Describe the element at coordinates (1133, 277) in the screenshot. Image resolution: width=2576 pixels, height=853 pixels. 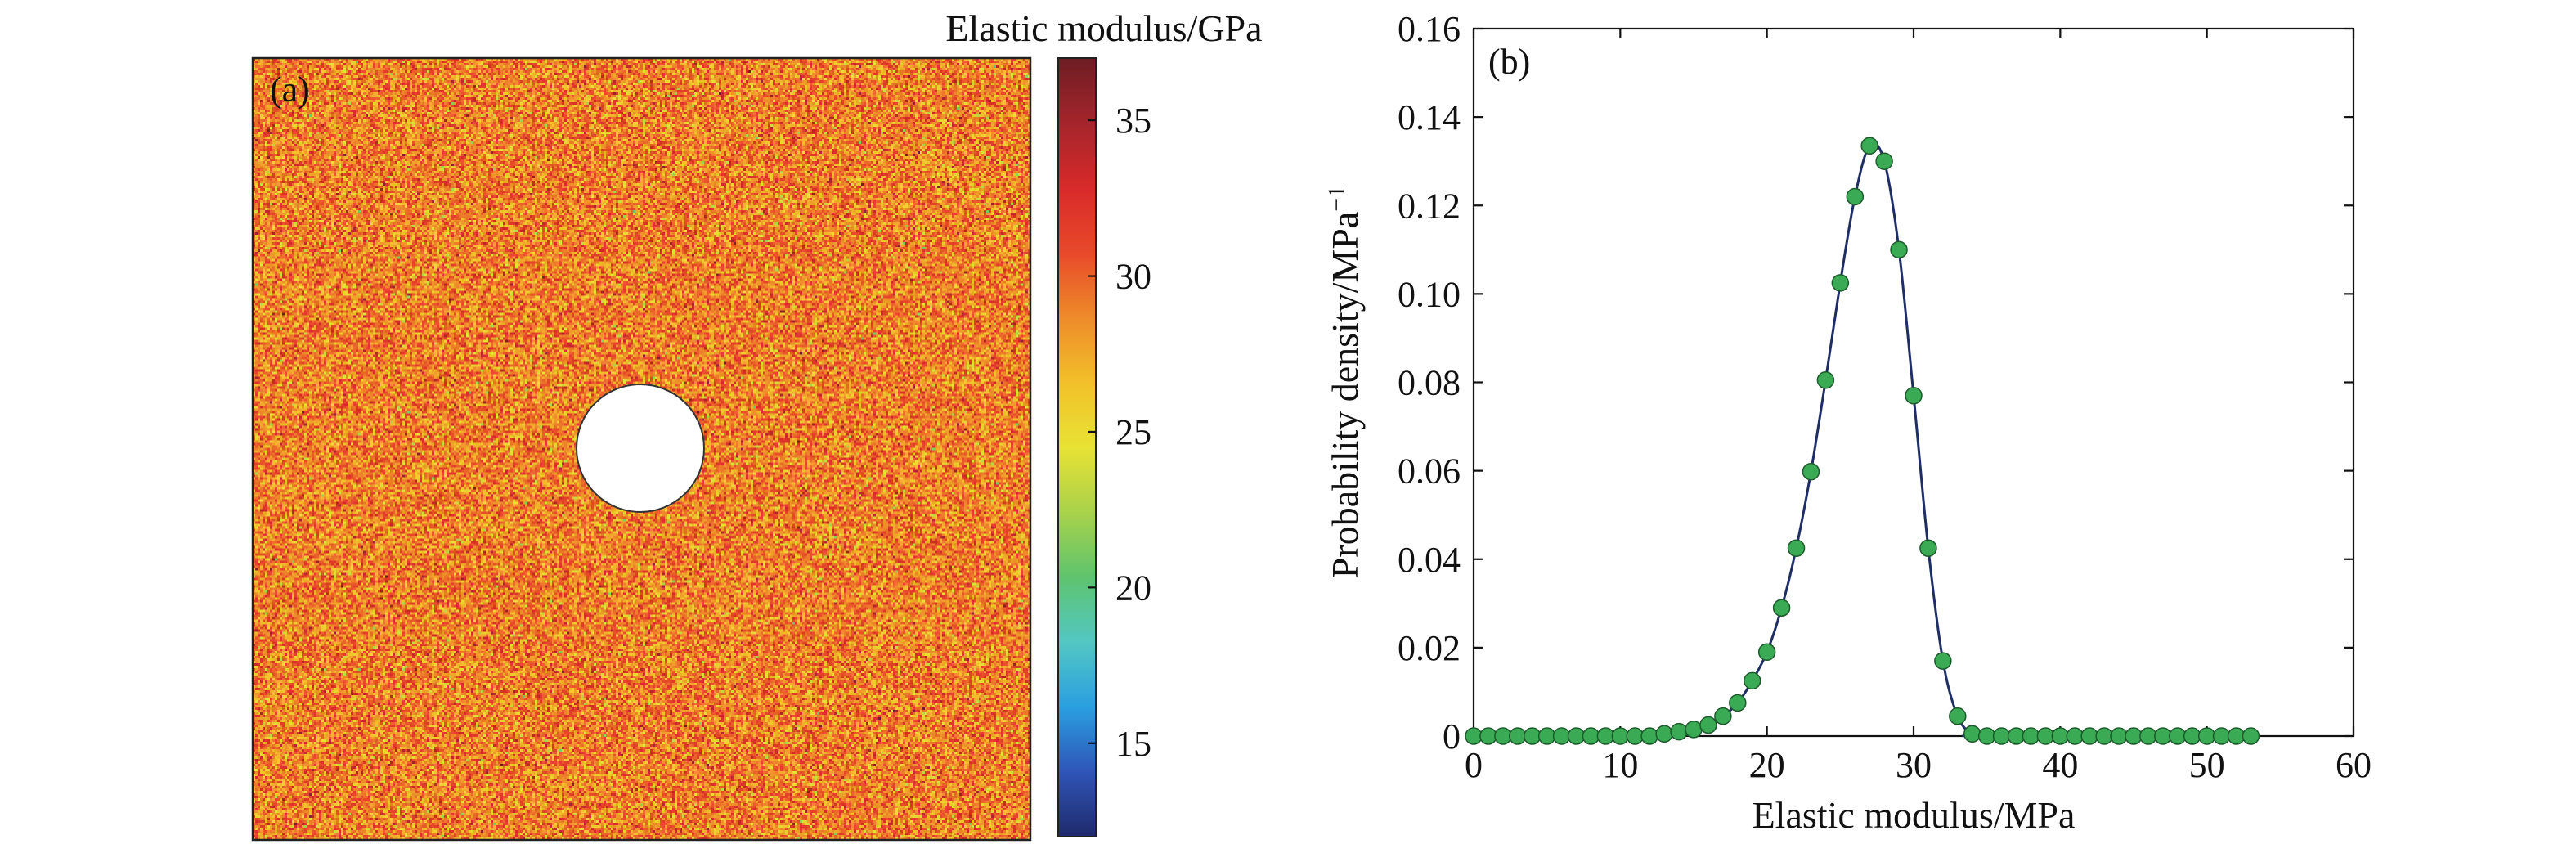
I see `colorbar-tick-label: 30` at that location.